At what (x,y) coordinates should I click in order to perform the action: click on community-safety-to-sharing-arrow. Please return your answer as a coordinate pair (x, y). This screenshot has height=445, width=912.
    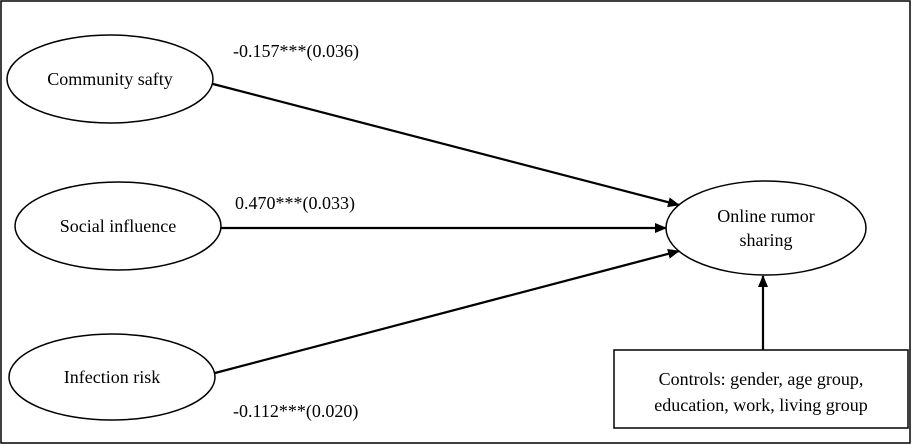
    Looking at the image, I should click on (446, 145).